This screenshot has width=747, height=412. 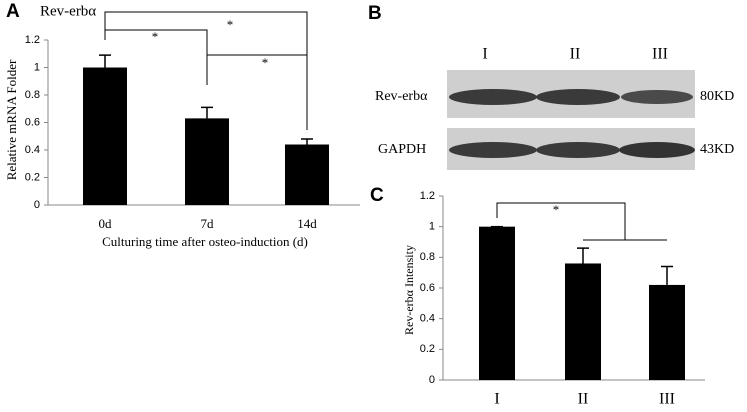 What do you see at coordinates (377, 195) in the screenshot?
I see `panel-label: C` at bounding box center [377, 195].